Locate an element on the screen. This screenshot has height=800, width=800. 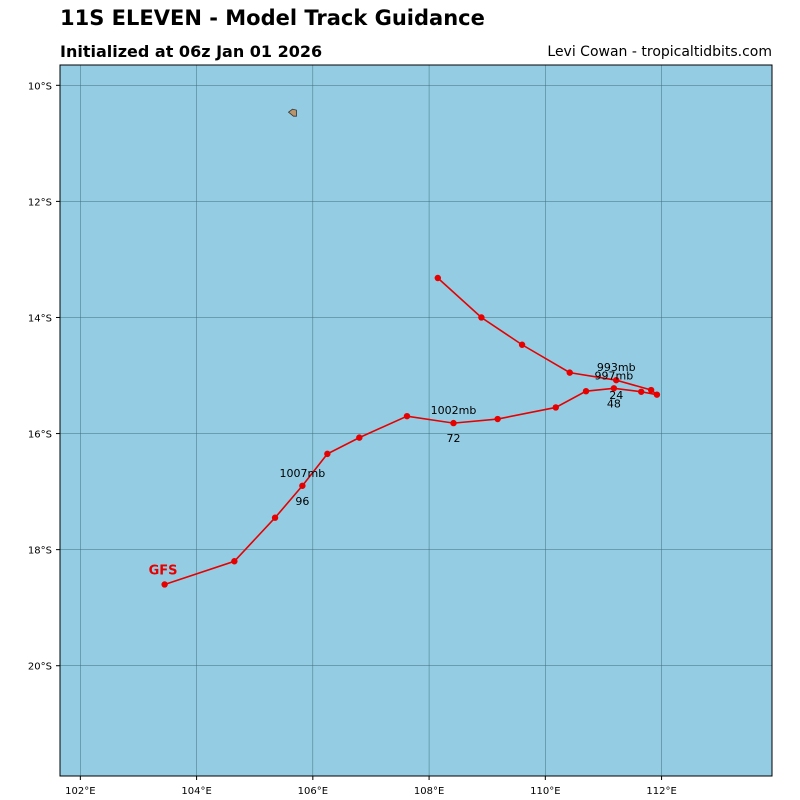
lon-tick-label: 110°E is located at coordinates (545, 791).